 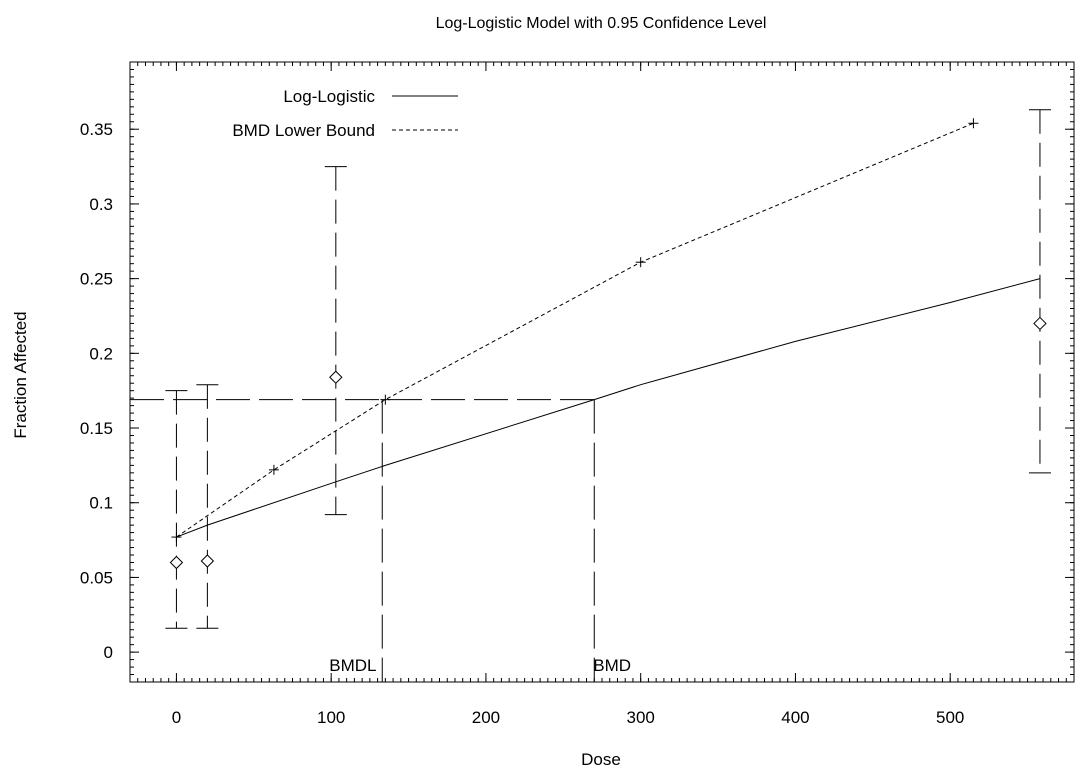 What do you see at coordinates (329, 96) in the screenshot?
I see `legend-label-log-logistic: Log-Logistic` at bounding box center [329, 96].